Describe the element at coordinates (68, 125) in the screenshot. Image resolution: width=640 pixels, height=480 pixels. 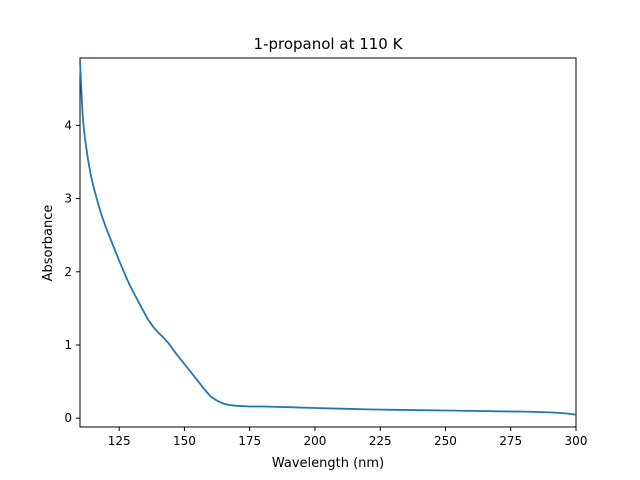
I see `y-tick-label: 4` at that location.